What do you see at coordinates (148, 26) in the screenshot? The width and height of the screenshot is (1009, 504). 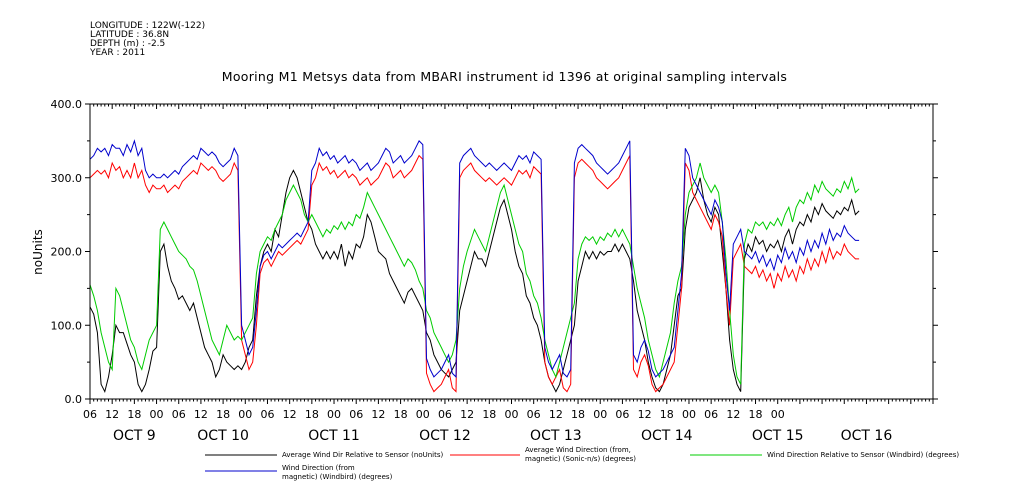 I see `longitude-label: LONGITUDE : 122W(-122)` at bounding box center [148, 26].